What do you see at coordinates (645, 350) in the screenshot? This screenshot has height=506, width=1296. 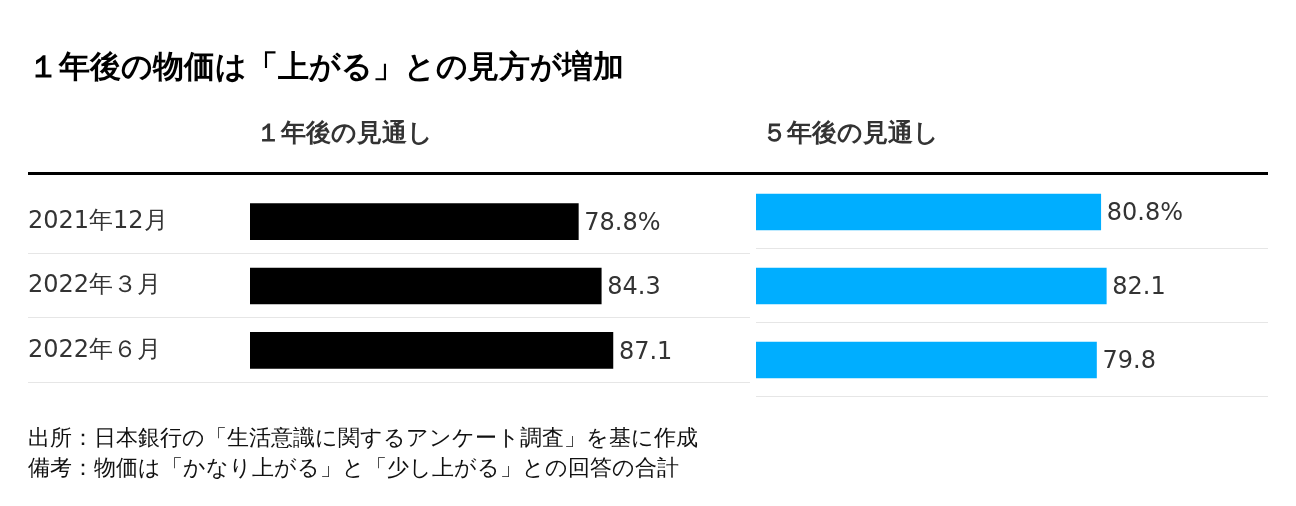 I see `data-label: 87.1` at bounding box center [645, 350].